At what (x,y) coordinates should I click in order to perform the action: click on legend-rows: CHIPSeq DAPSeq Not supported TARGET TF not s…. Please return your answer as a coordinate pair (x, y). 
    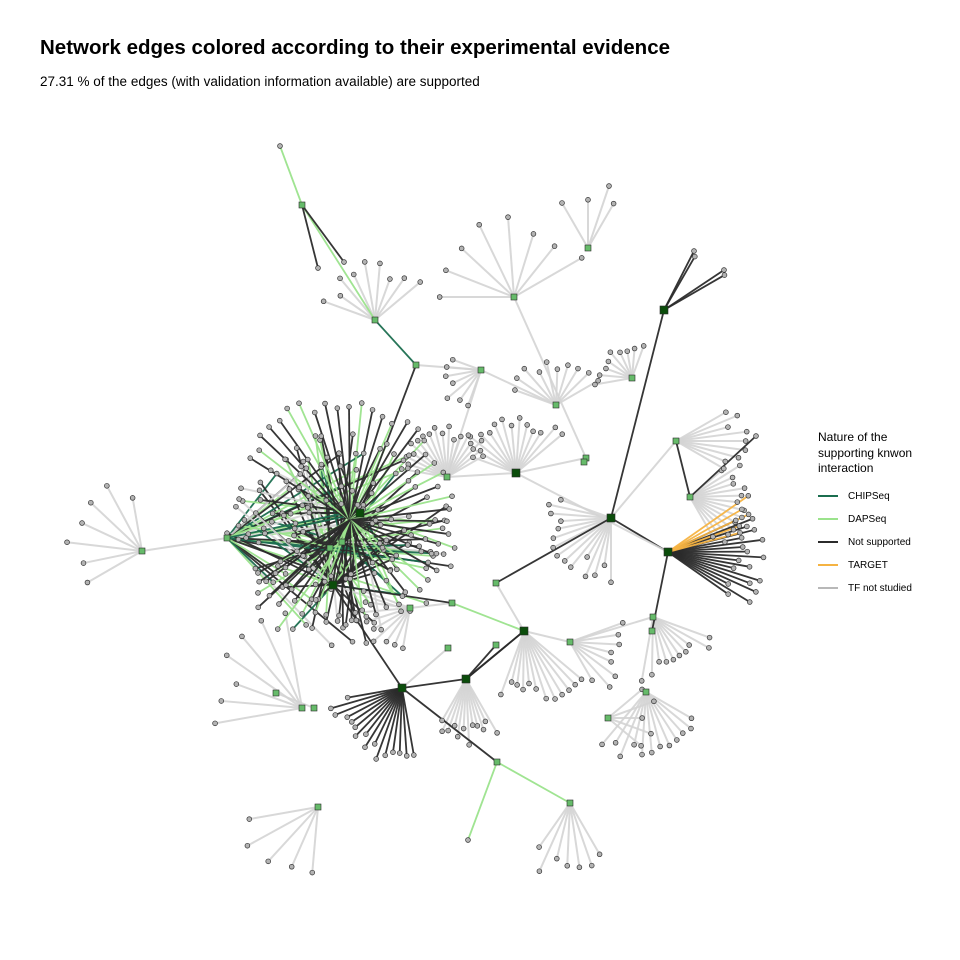
    Looking at the image, I should click on (883, 542).